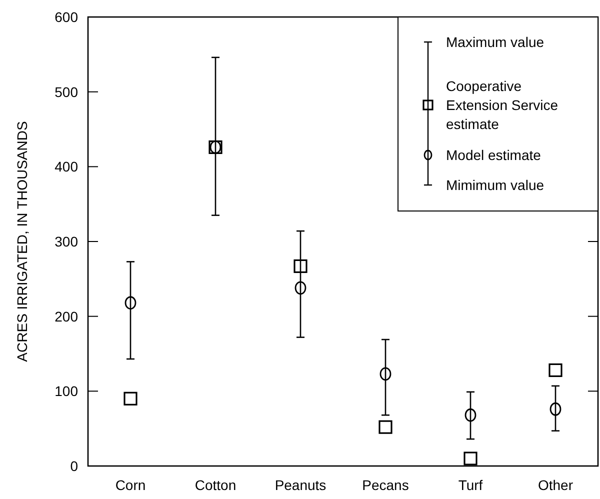  I want to click on legend-label: Model estimate, so click(494, 155).